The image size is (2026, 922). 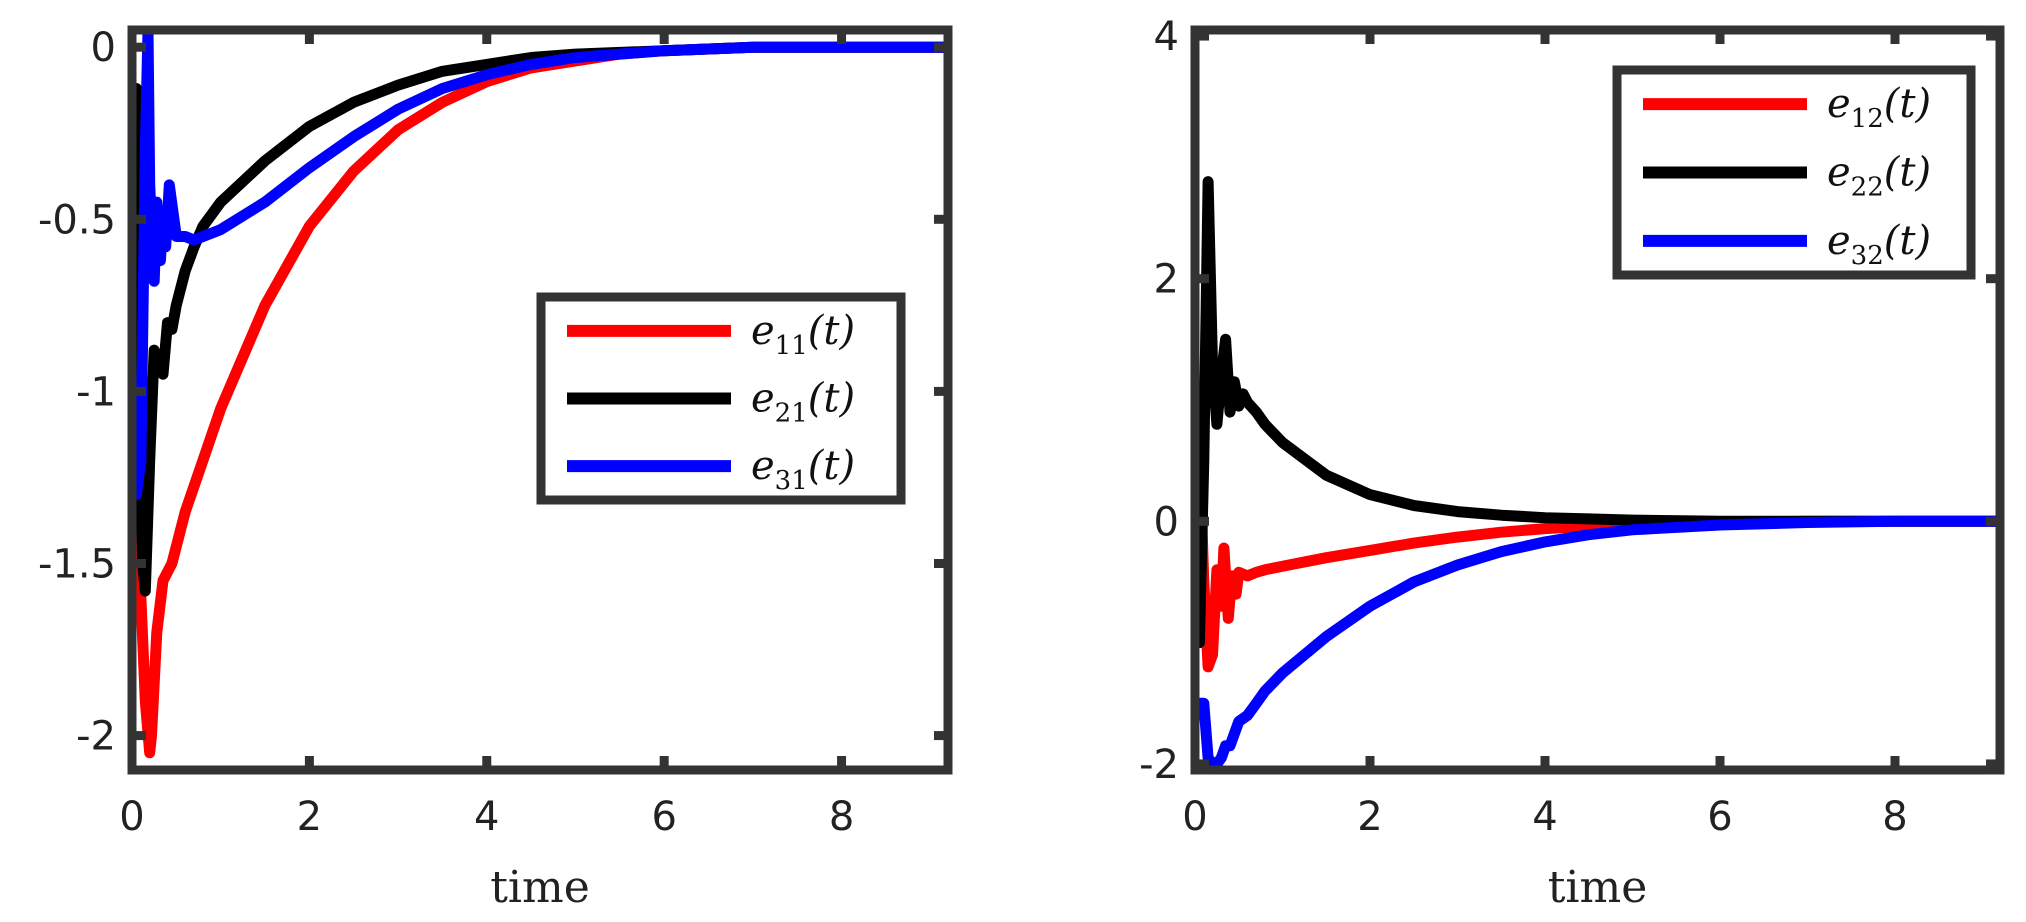 I want to click on legend-label-right-2: e22(t), so click(x=1879, y=176).